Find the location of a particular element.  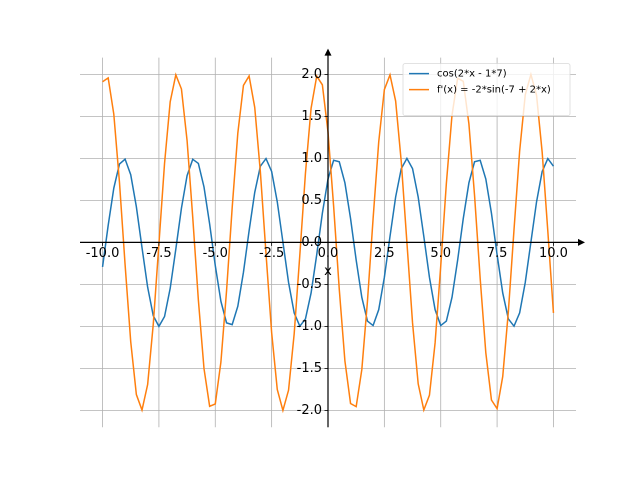

x-tick-label: -7.5 is located at coordinates (158, 253).